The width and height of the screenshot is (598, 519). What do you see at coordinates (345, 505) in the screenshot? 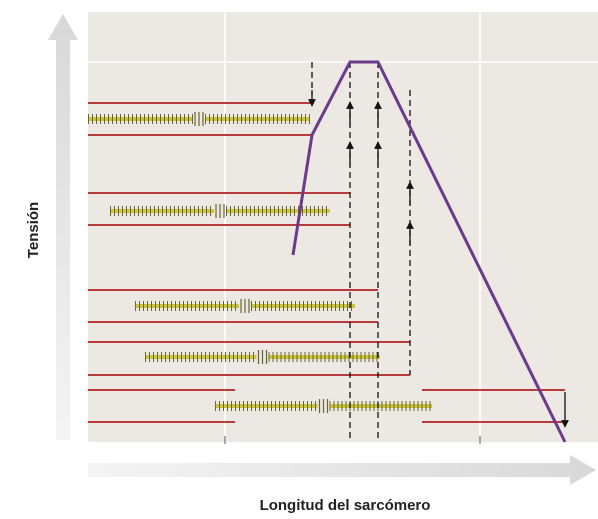
I see `x-axis-label: Longitud del sarcómero` at bounding box center [345, 505].